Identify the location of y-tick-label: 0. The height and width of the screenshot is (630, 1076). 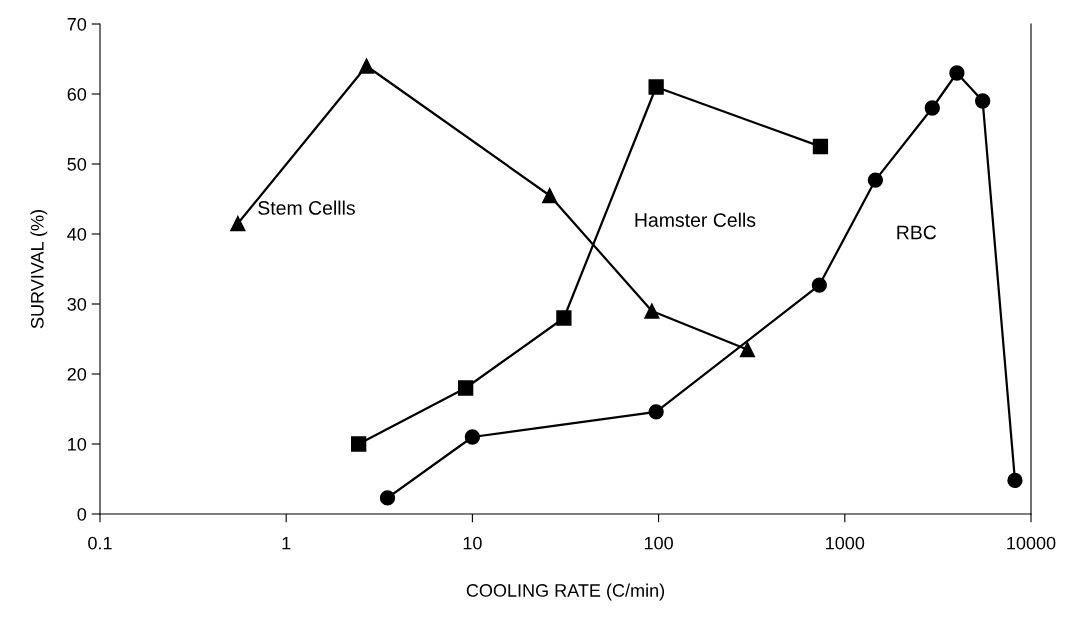
(82, 514).